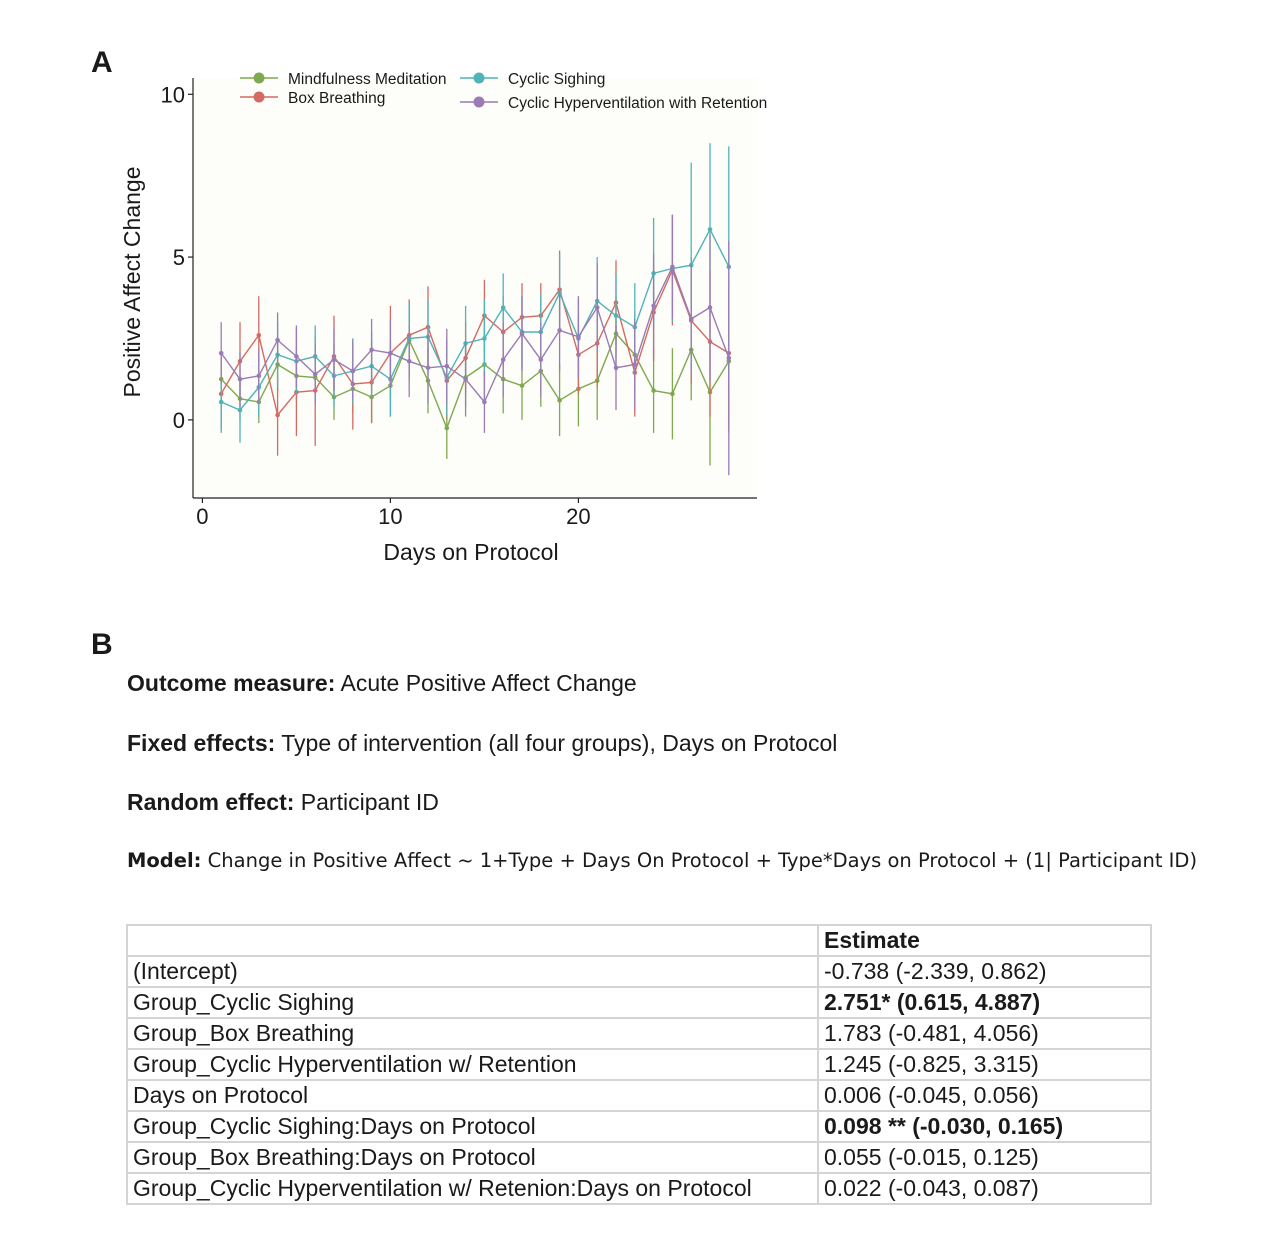  What do you see at coordinates (164, 860) in the screenshot?
I see `model-label: Model:` at bounding box center [164, 860].